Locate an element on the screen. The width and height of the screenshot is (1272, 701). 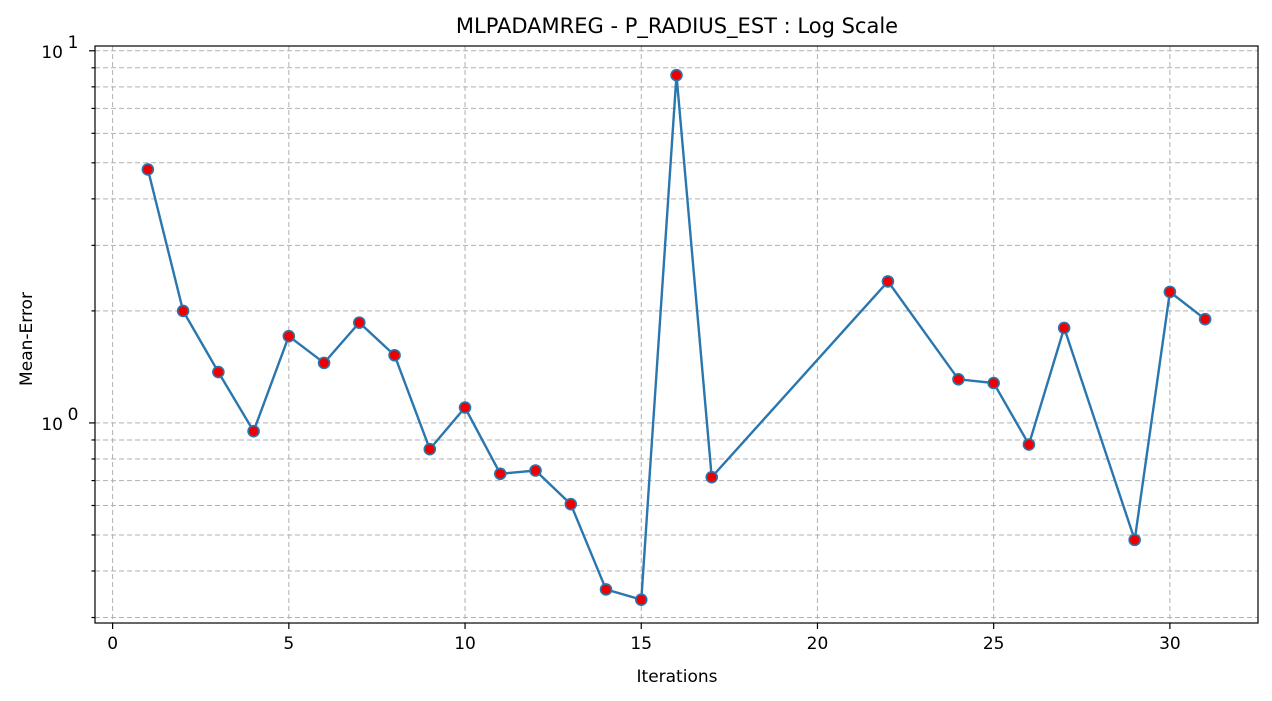
y-tick-exponent: 1 is located at coordinates (73, 43).